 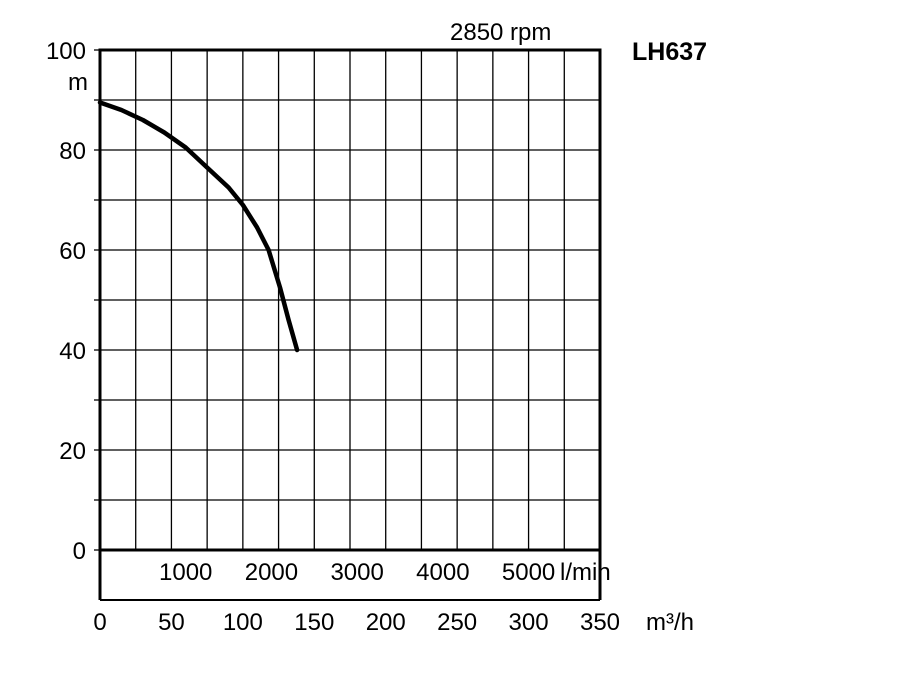 What do you see at coordinates (669, 52) in the screenshot?
I see `chart-title: LH637` at bounding box center [669, 52].